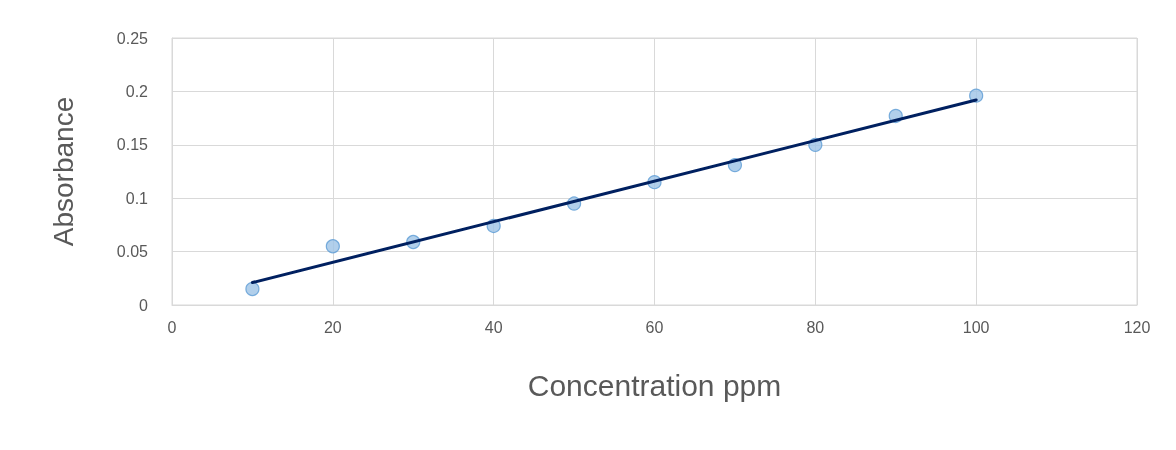 The height and width of the screenshot is (450, 1176). What do you see at coordinates (63, 171) in the screenshot?
I see `y-axis-title: Absorbance` at bounding box center [63, 171].